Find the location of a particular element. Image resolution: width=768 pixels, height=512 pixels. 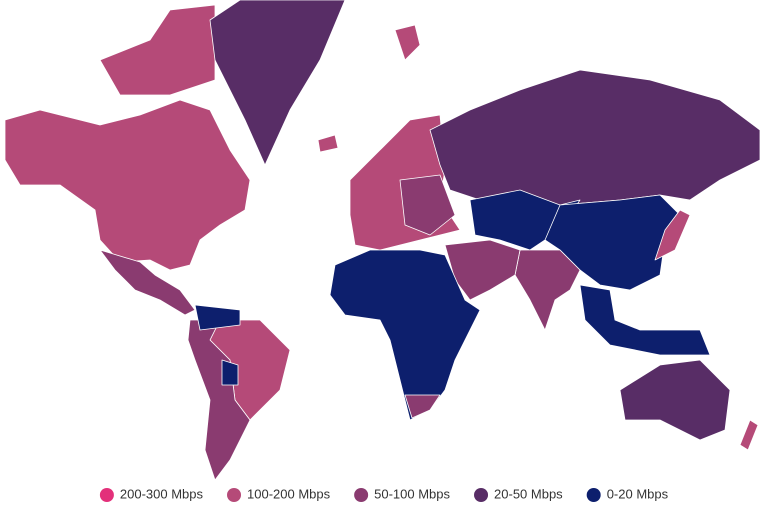

legend-label: 200-300 Mbps is located at coordinates (162, 493).